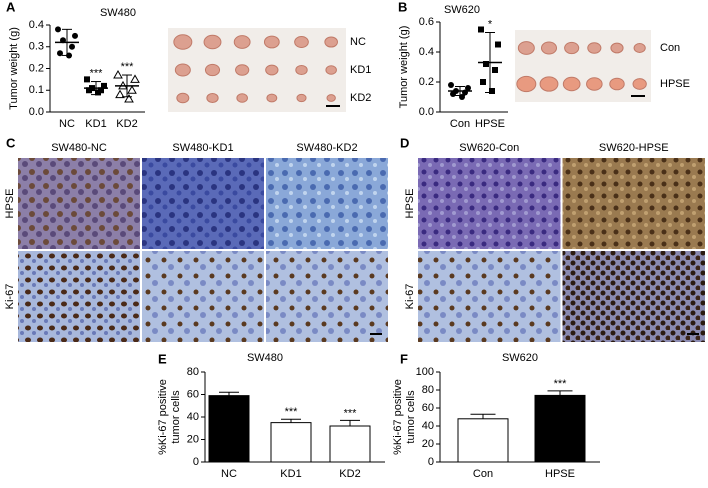 This screenshot has height=488, width=708. What do you see at coordinates (10, 204) in the screenshot?
I see `row-label: HPSE` at bounding box center [10, 204].